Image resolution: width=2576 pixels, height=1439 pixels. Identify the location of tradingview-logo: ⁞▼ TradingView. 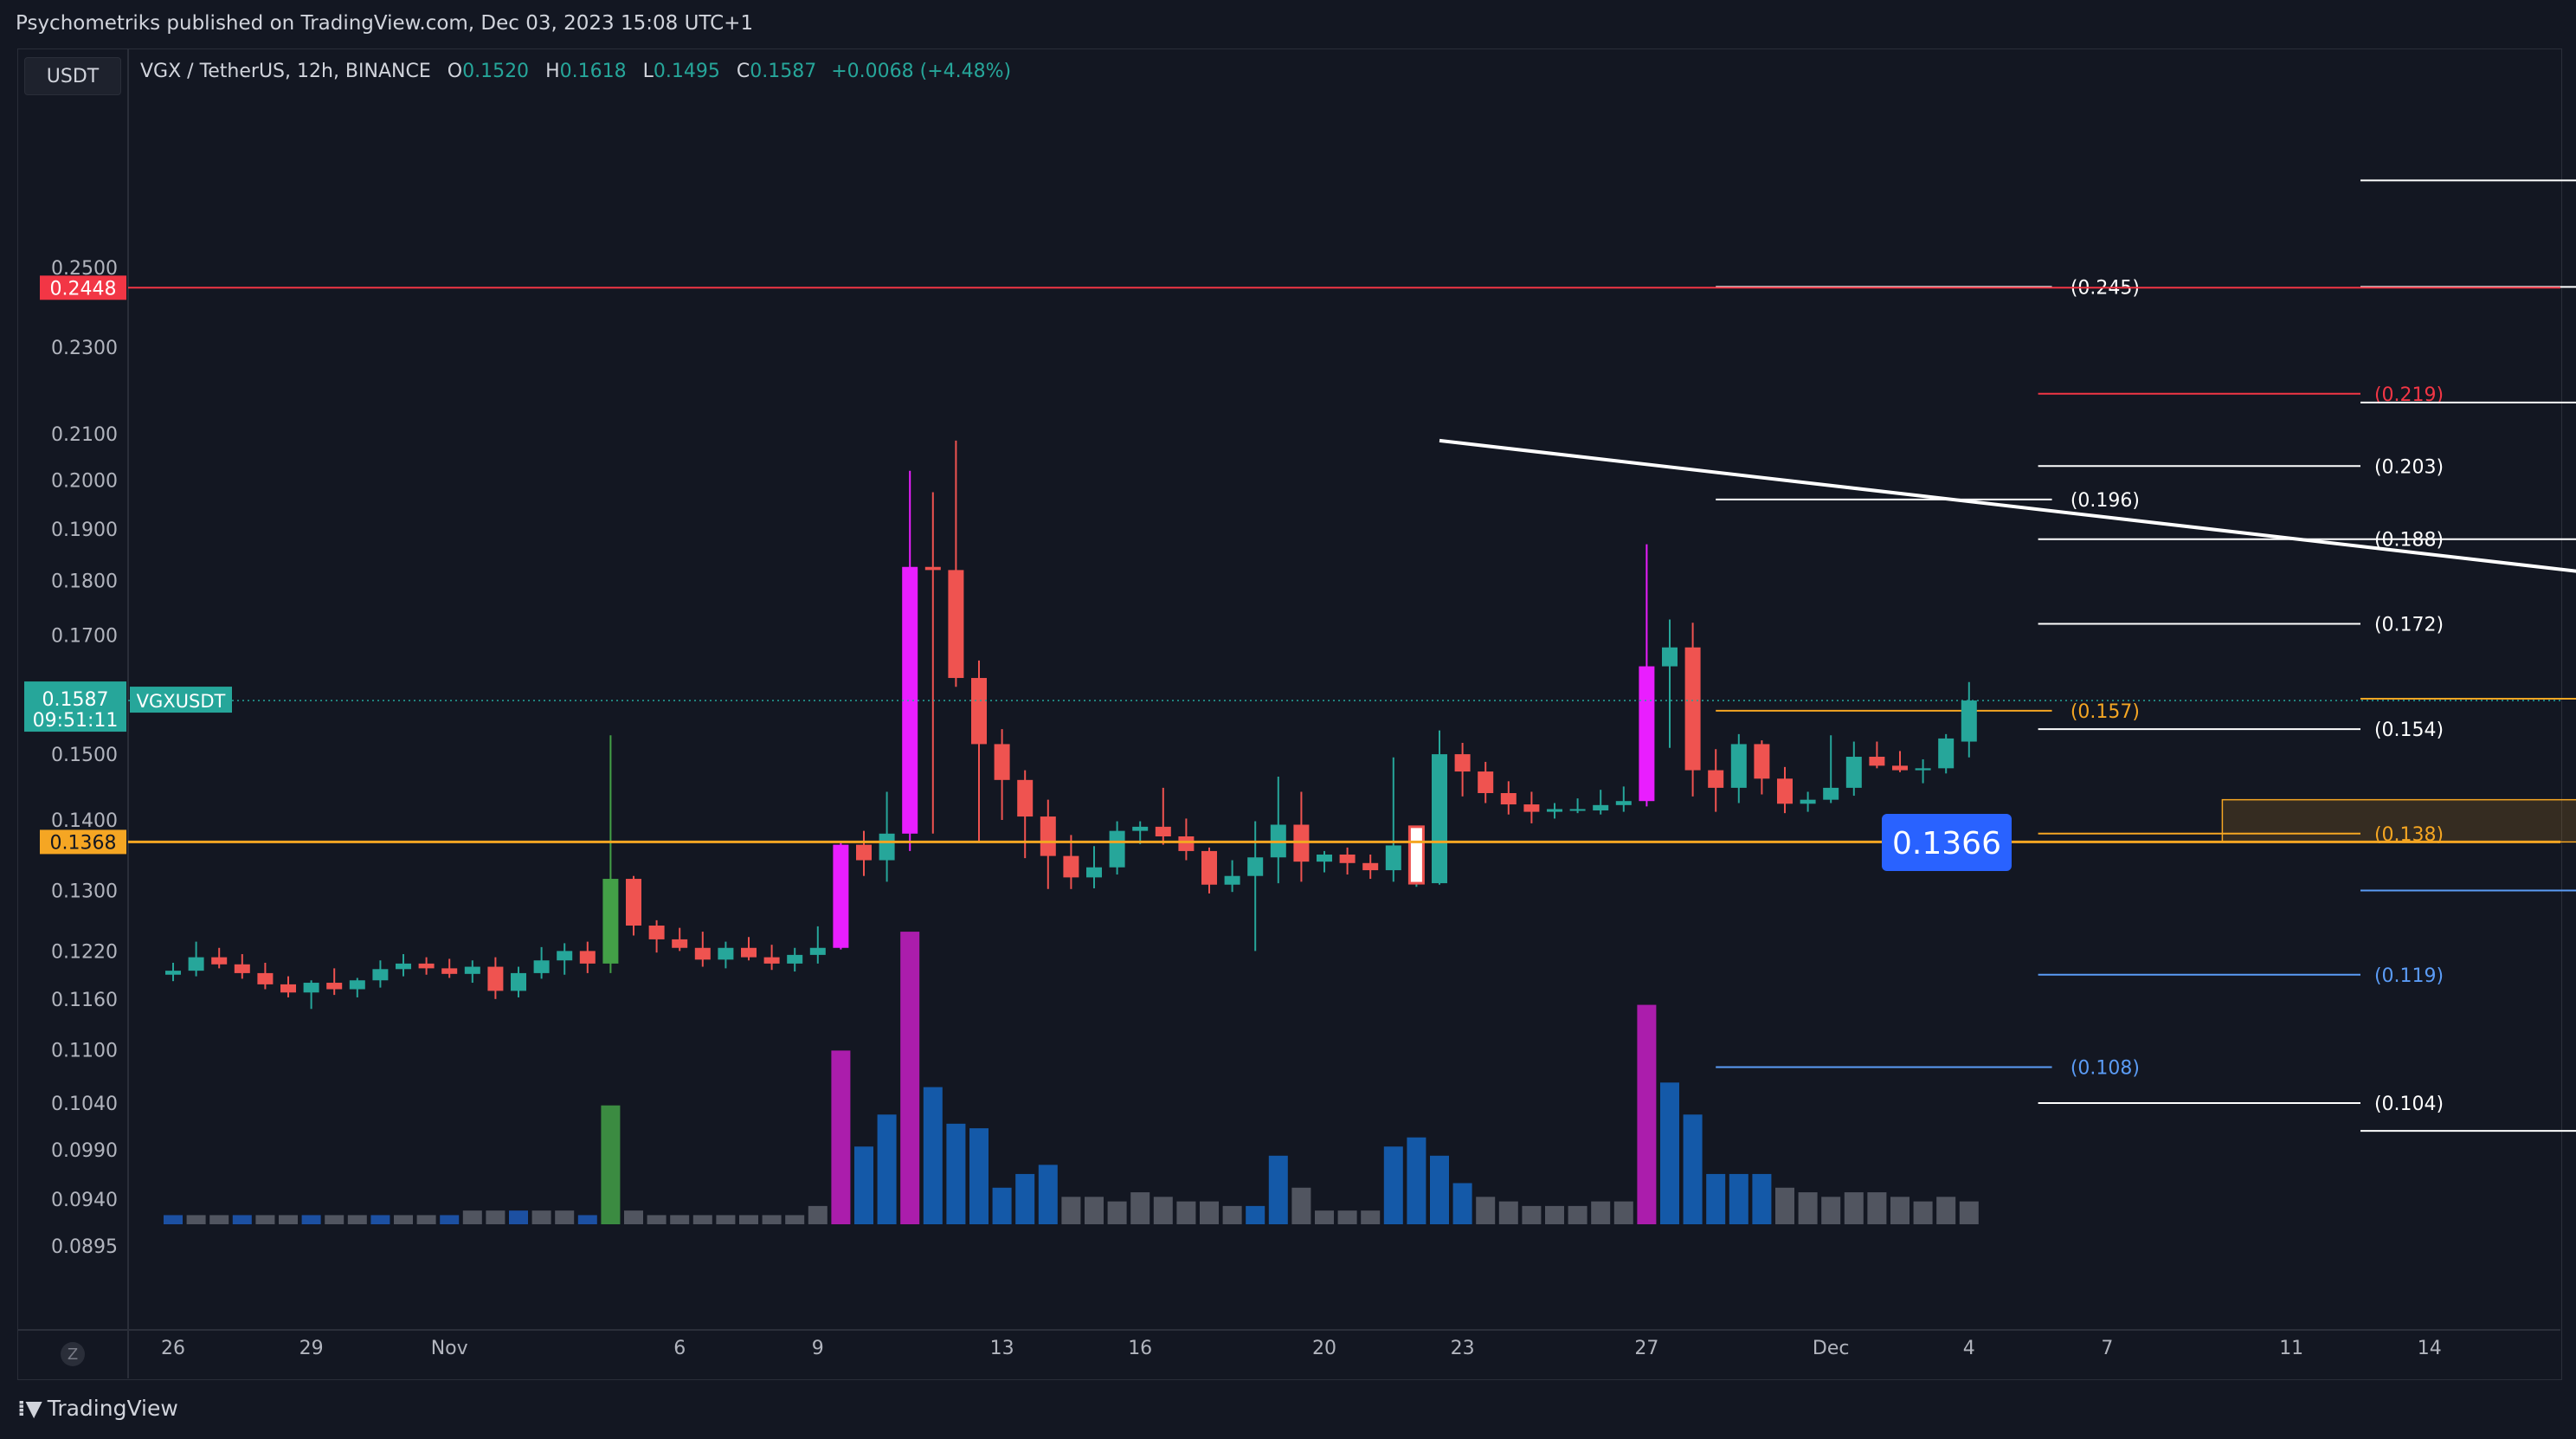
(97, 1408).